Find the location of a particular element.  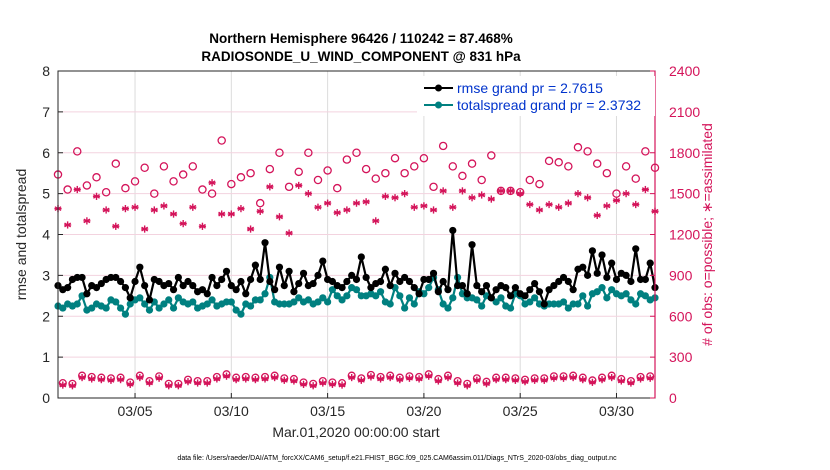

series-layer is located at coordinates (356, 272).